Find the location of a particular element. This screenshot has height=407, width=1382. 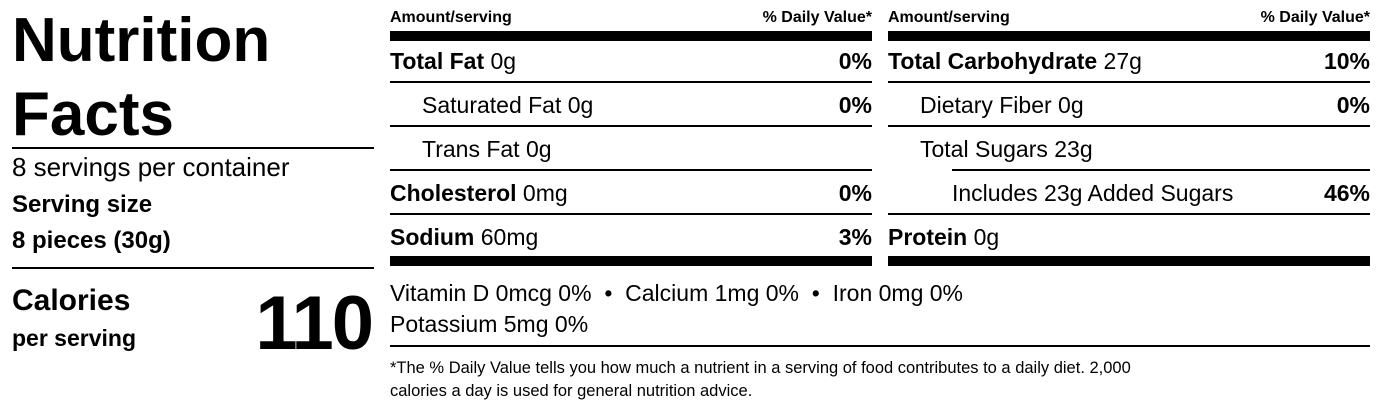

daily-value-percent: 3% is located at coordinates (855, 237).